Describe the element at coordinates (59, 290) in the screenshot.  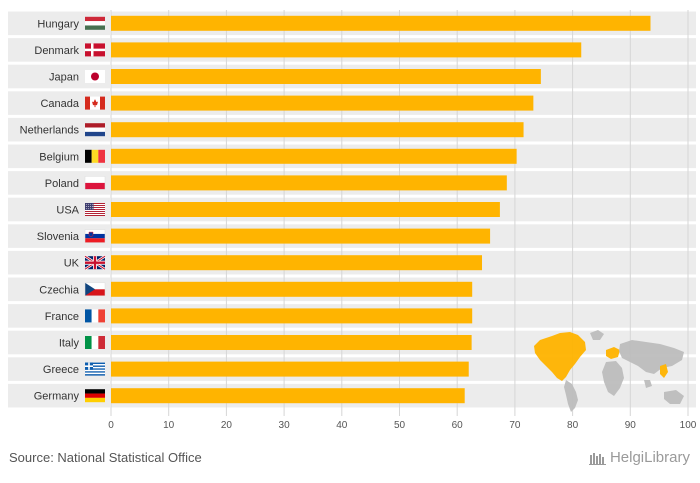
I see `category-label: Czechia` at that location.